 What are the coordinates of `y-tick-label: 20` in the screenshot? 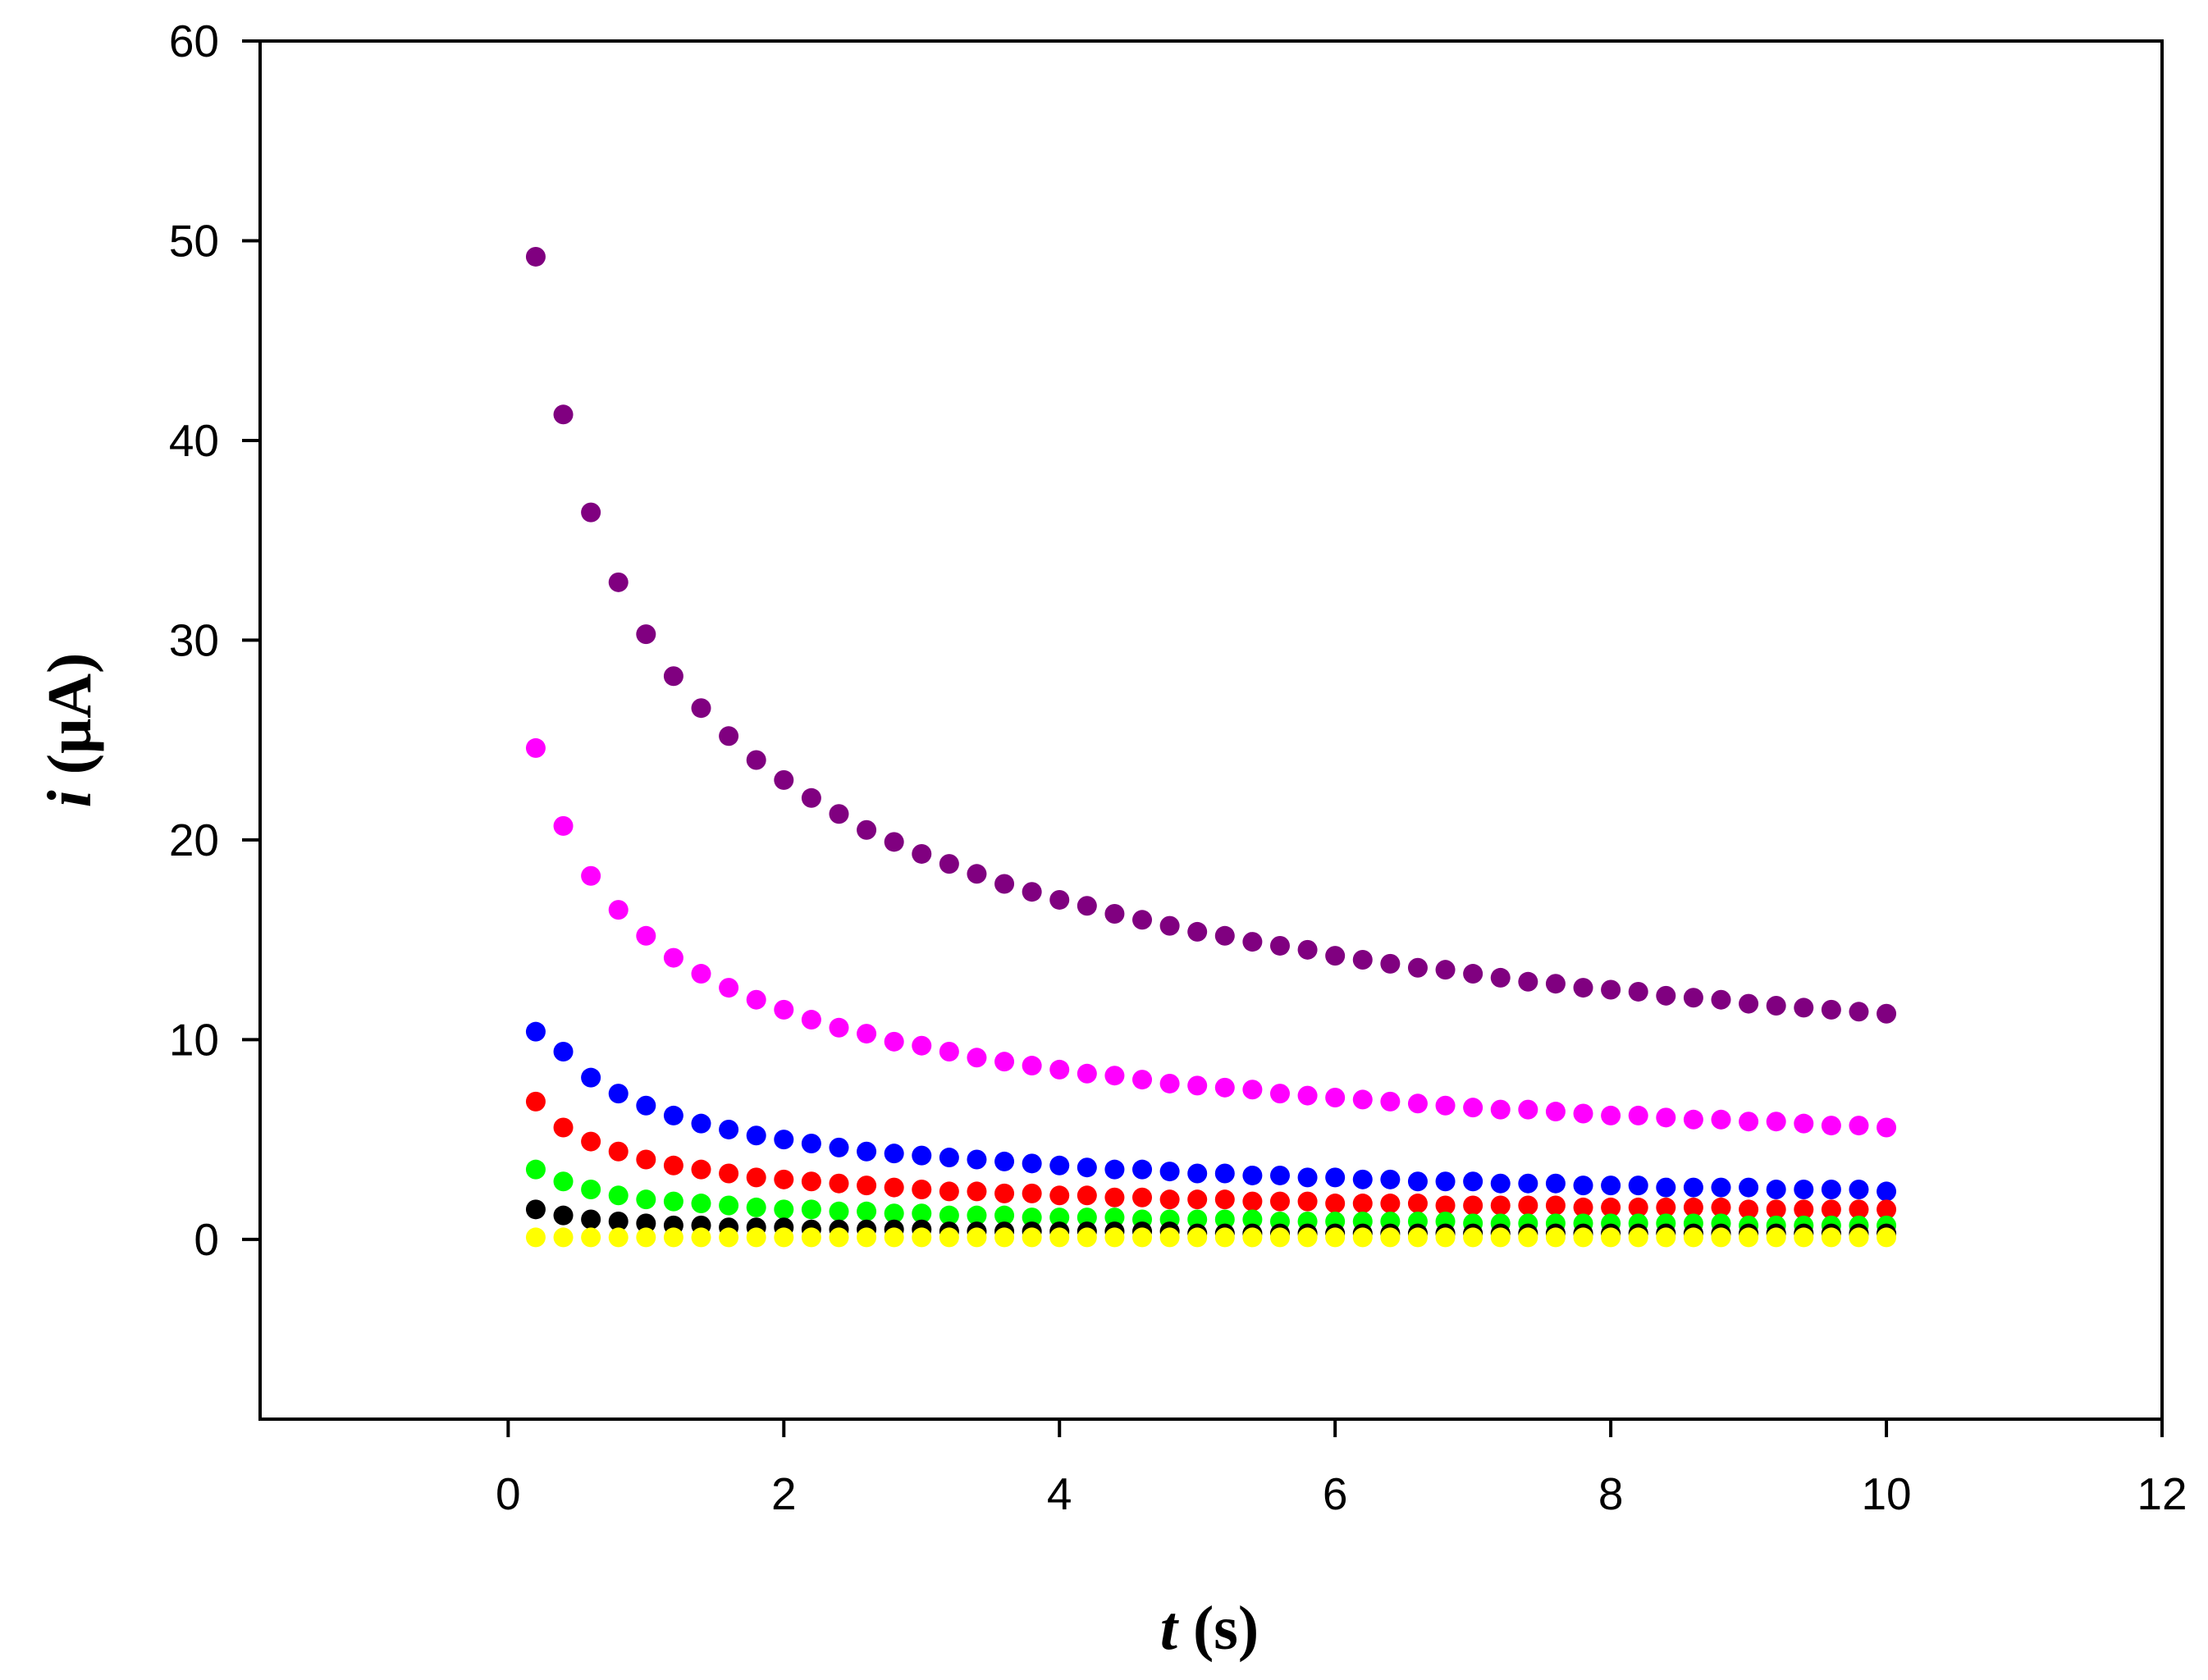 It's located at (194, 840).